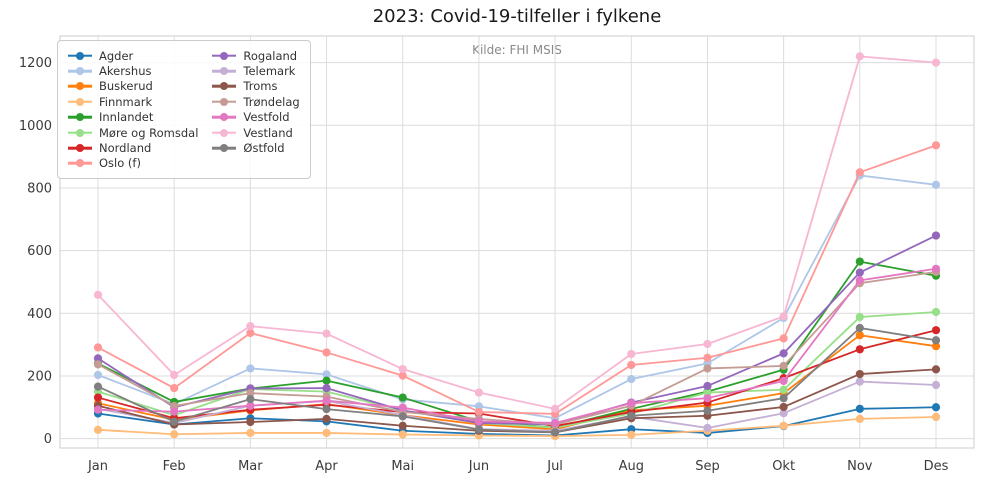 The image size is (989, 489). I want to click on legend-label: Nordland, so click(125, 148).